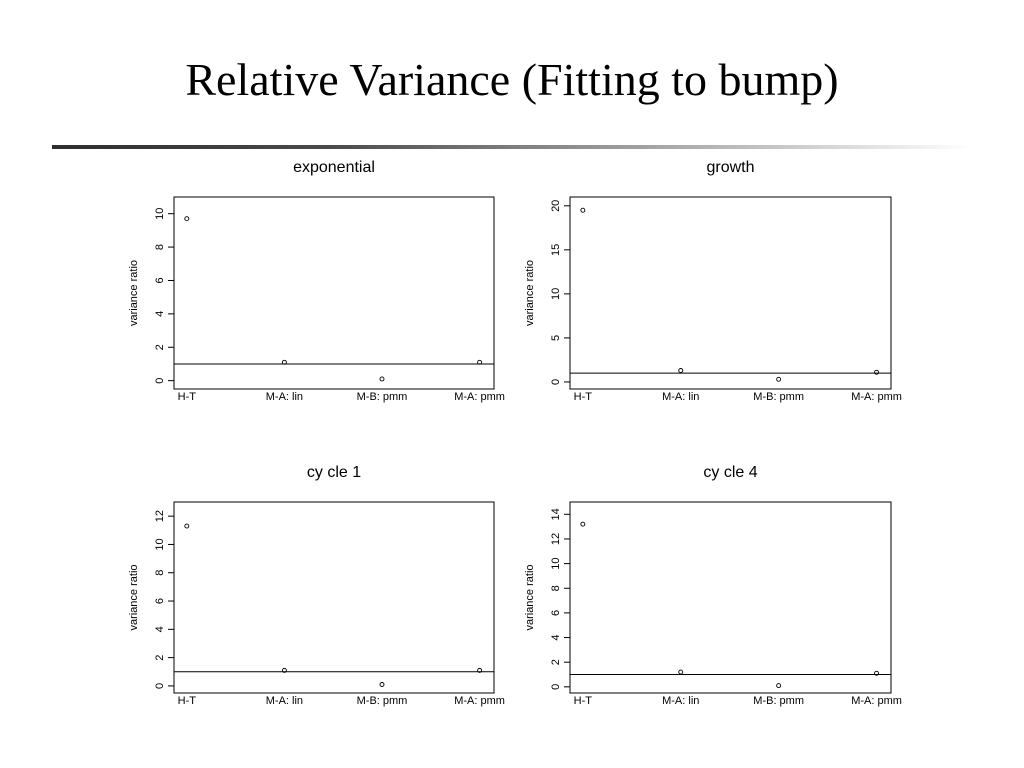 This screenshot has width=1024, height=768. Describe the element at coordinates (556, 563) in the screenshot. I see `chart-4-ytick-label: 10` at that location.